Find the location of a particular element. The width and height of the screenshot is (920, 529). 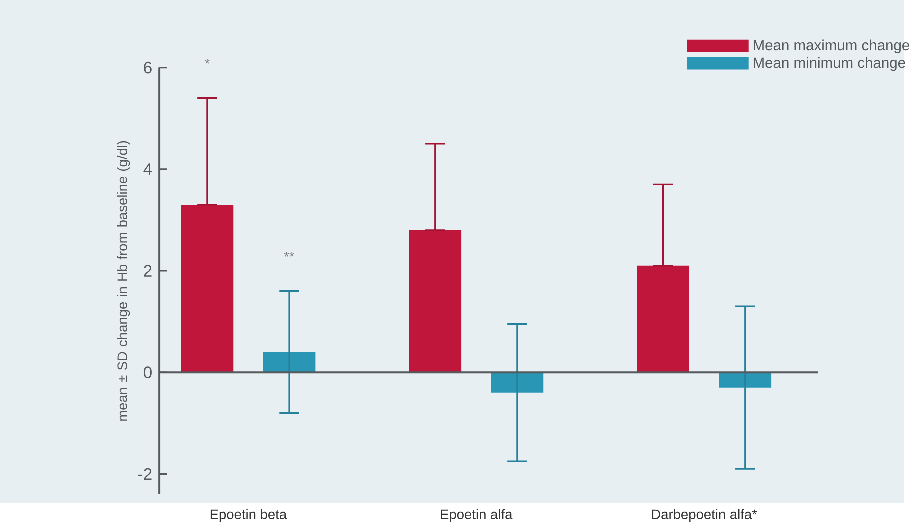

x-tick-label: Darbepoetin alfa* is located at coordinates (705, 515).